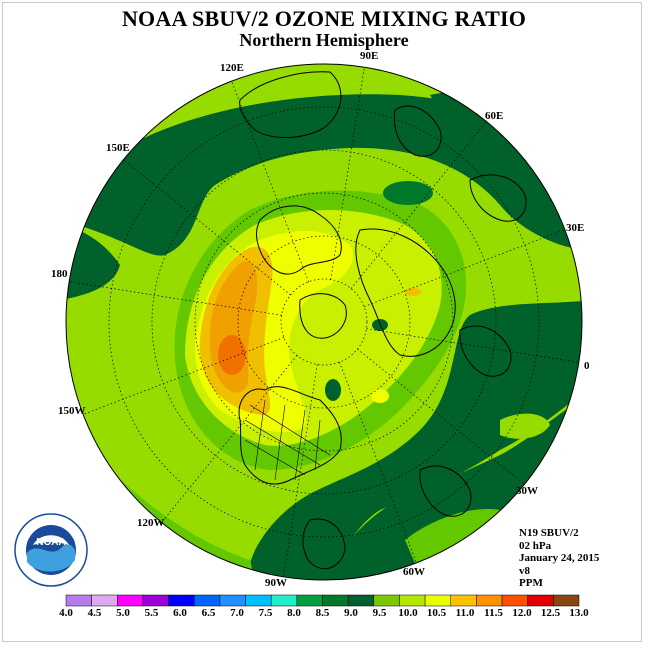 The height and width of the screenshot is (648, 648). I want to click on colorbar-tick-label: 8.5, so click(322, 613).